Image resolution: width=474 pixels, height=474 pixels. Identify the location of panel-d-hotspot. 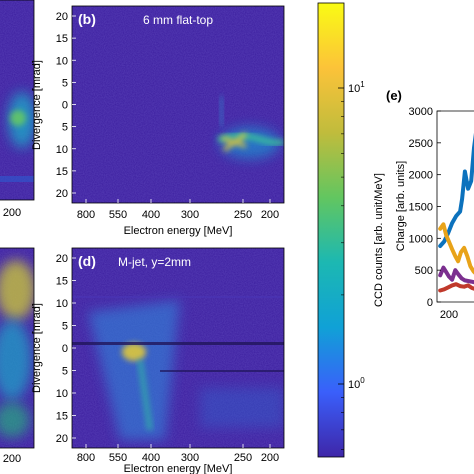
(134, 352).